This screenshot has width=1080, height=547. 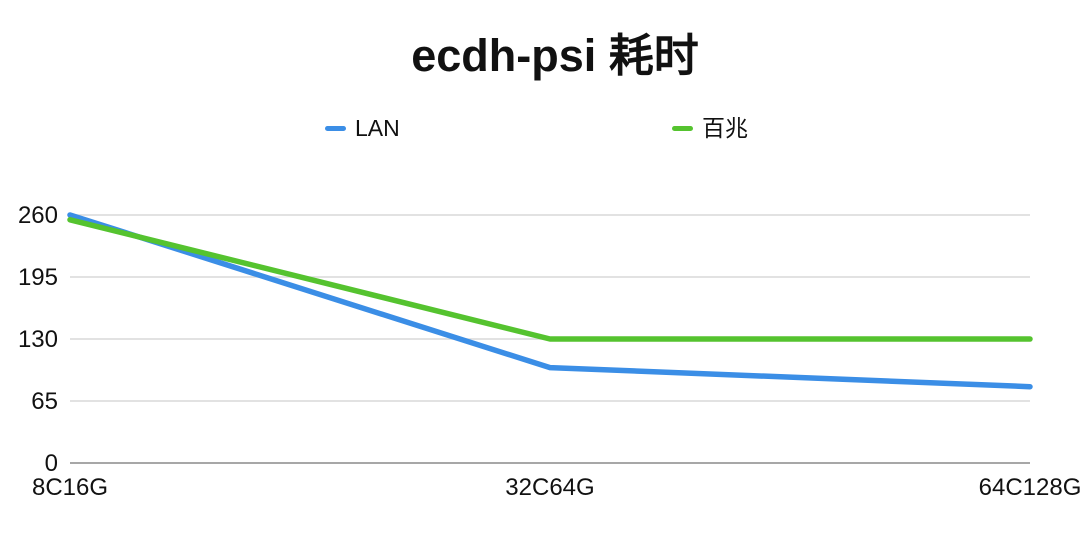 What do you see at coordinates (38, 277) in the screenshot?
I see `y-tick-label: 195` at bounding box center [38, 277].